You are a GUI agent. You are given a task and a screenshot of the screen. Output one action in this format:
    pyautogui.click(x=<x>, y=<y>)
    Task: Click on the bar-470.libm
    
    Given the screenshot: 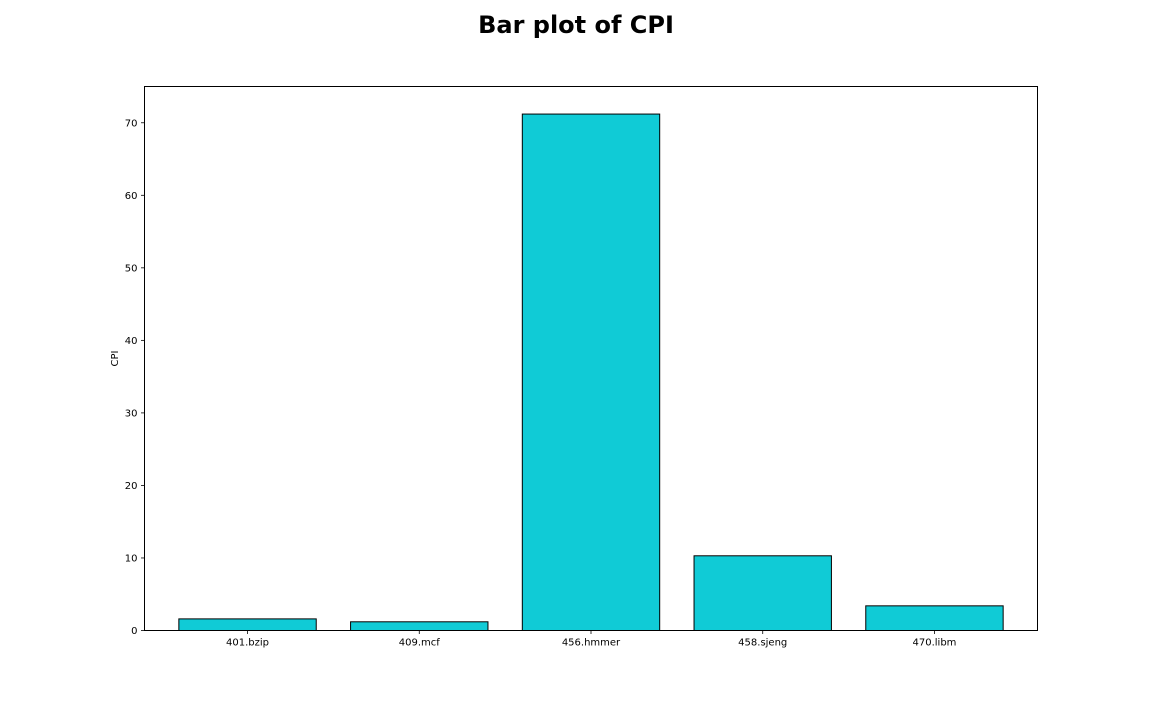 What is the action you would take?
    pyautogui.click(x=934, y=618)
    